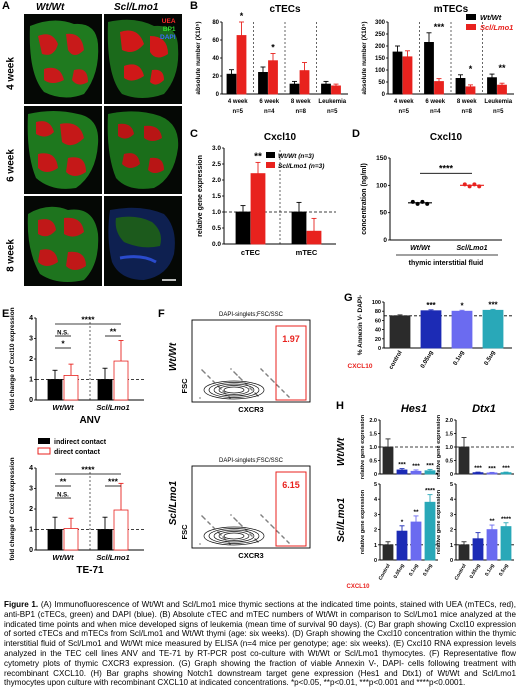 The height and width of the screenshot is (693, 520). Describe the element at coordinates (464, 460) in the screenshot. I see `panel-h-wt-dtx1-bar` at that location.